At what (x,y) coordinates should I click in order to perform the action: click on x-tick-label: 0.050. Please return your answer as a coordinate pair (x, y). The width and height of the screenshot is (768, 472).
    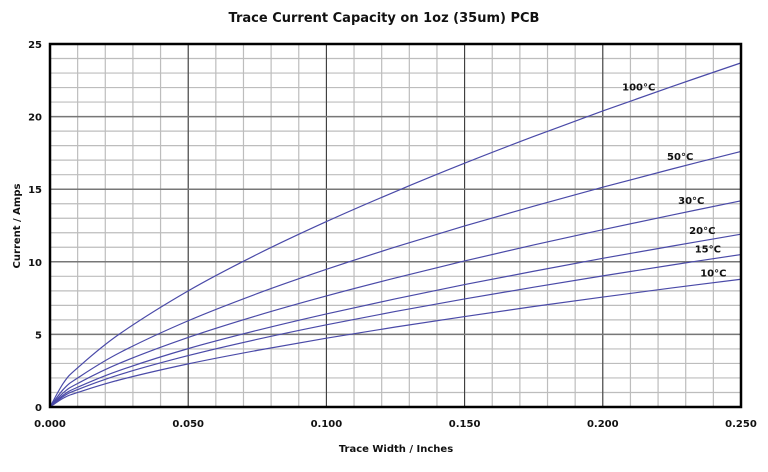
    Looking at the image, I should click on (188, 424).